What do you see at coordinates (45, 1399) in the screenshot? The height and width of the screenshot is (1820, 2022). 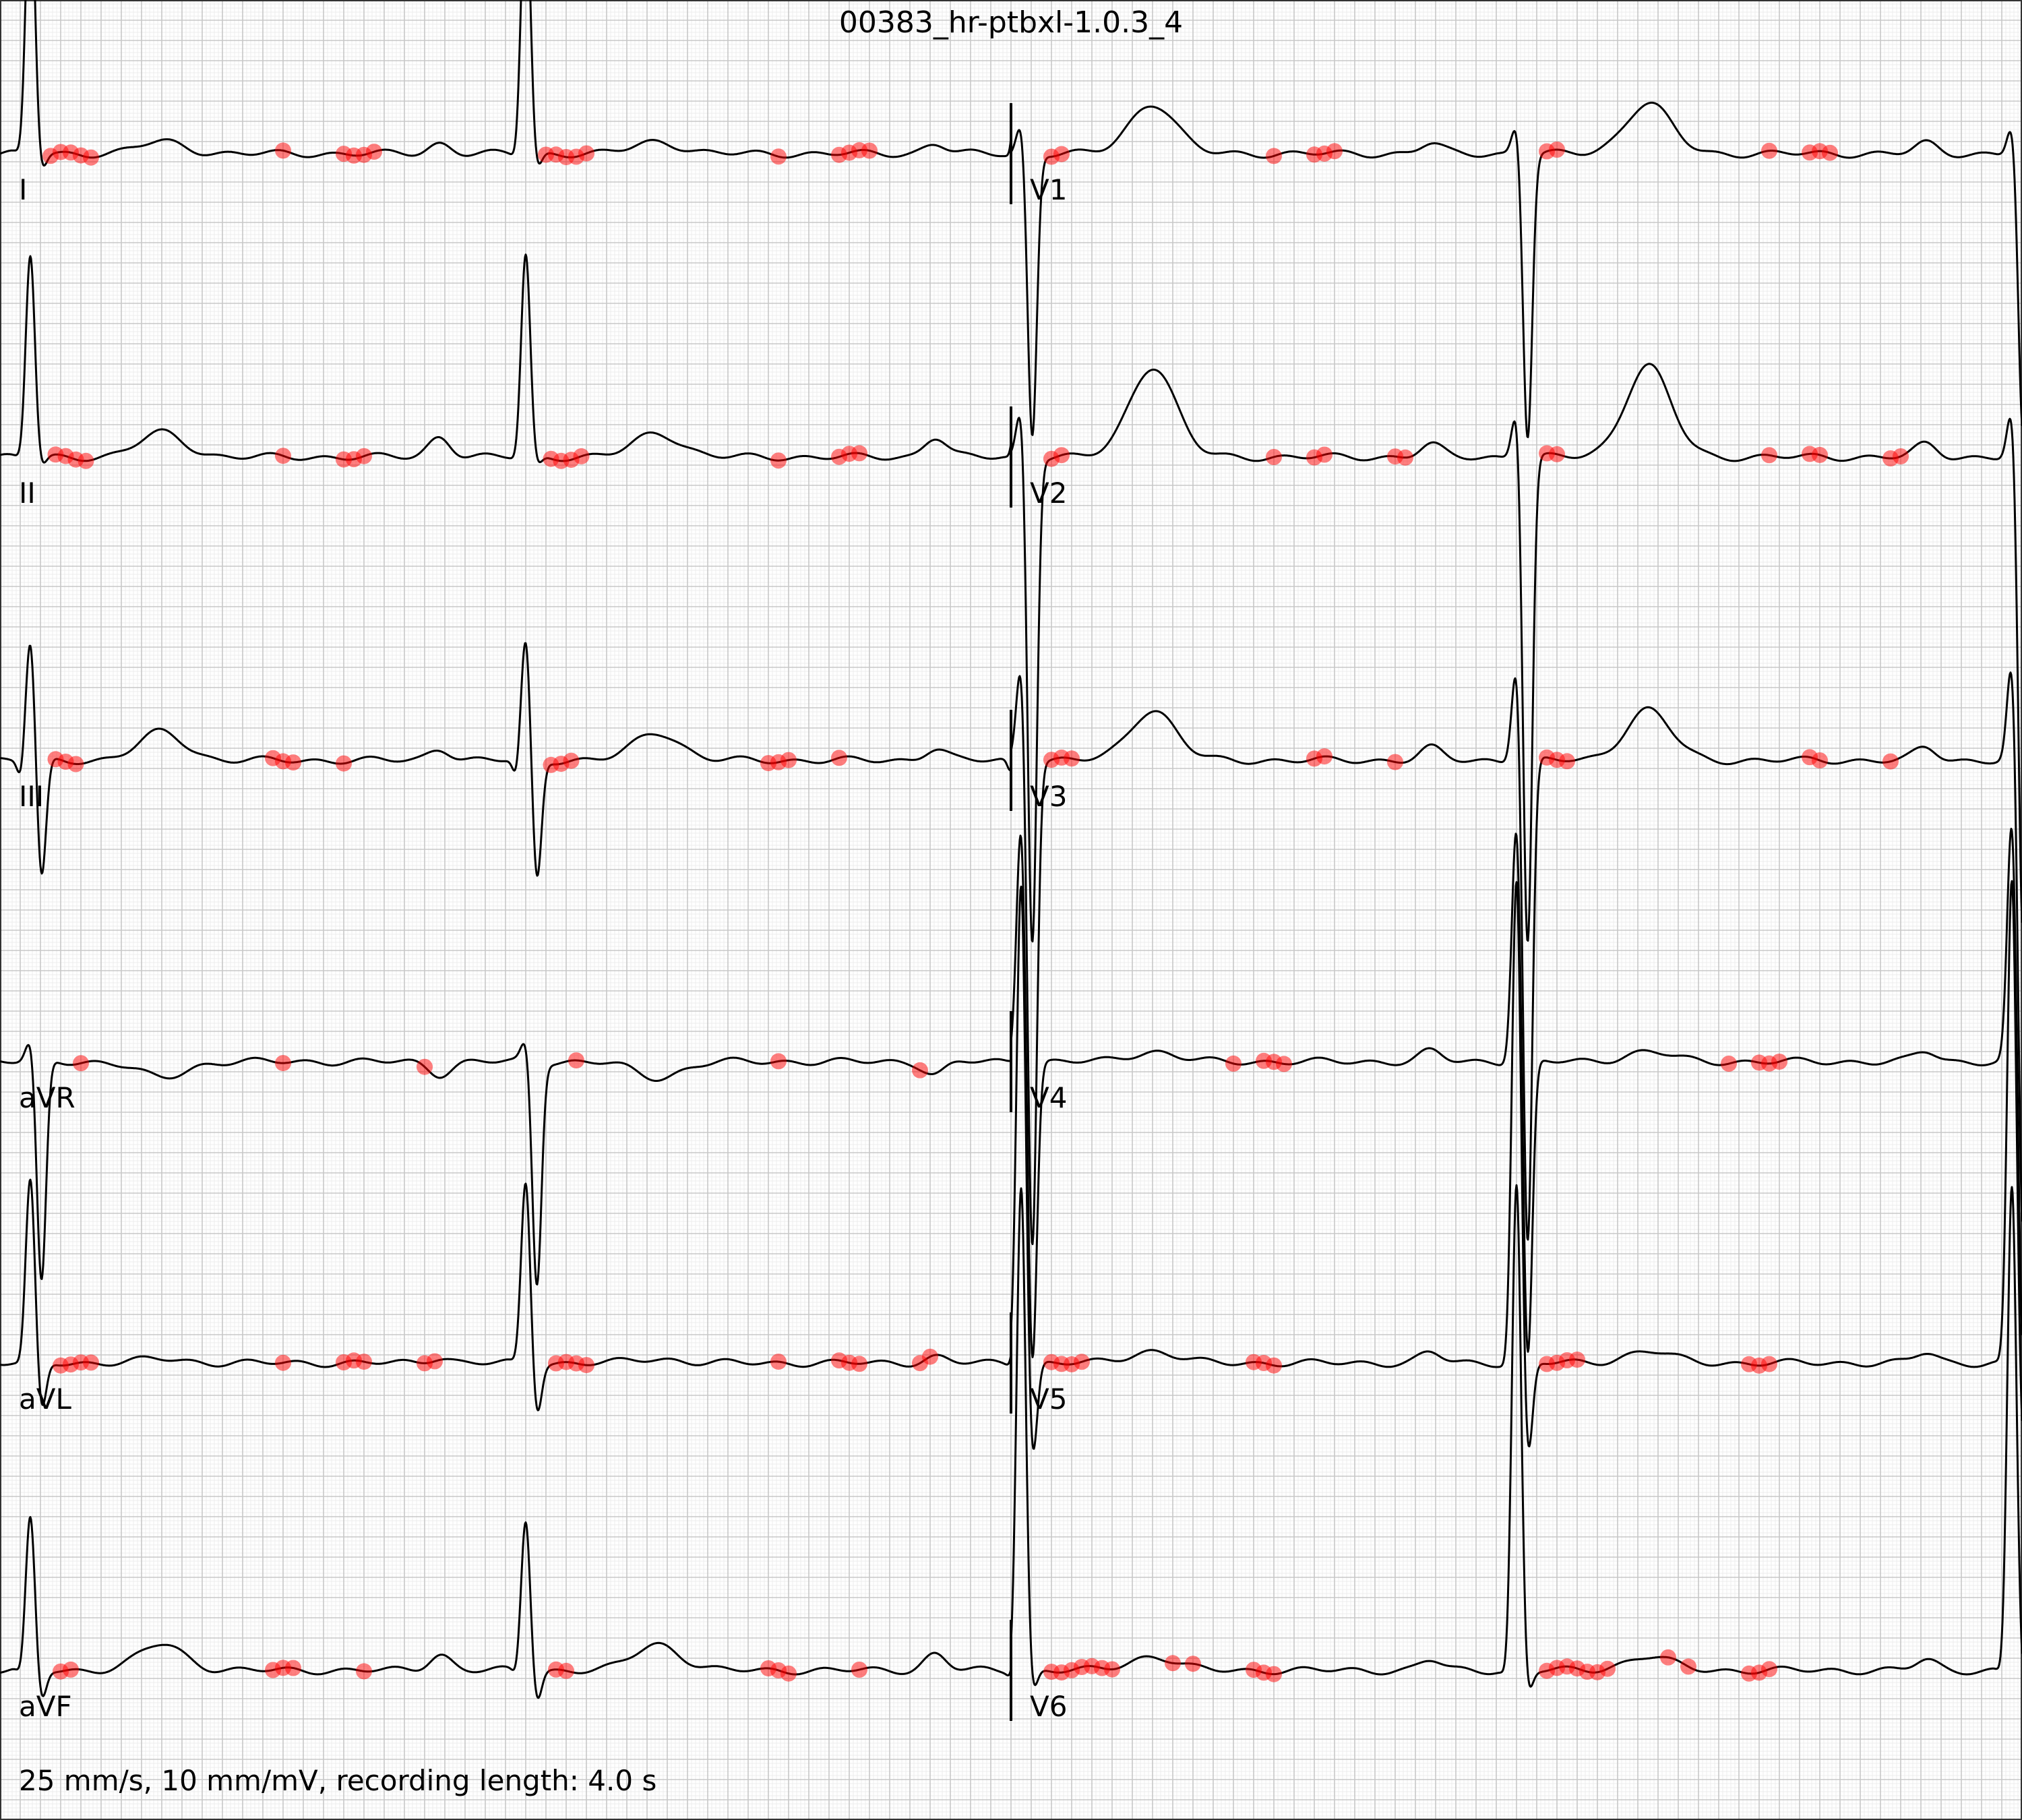 I see `lead-label-aVL: aVL` at bounding box center [45, 1399].